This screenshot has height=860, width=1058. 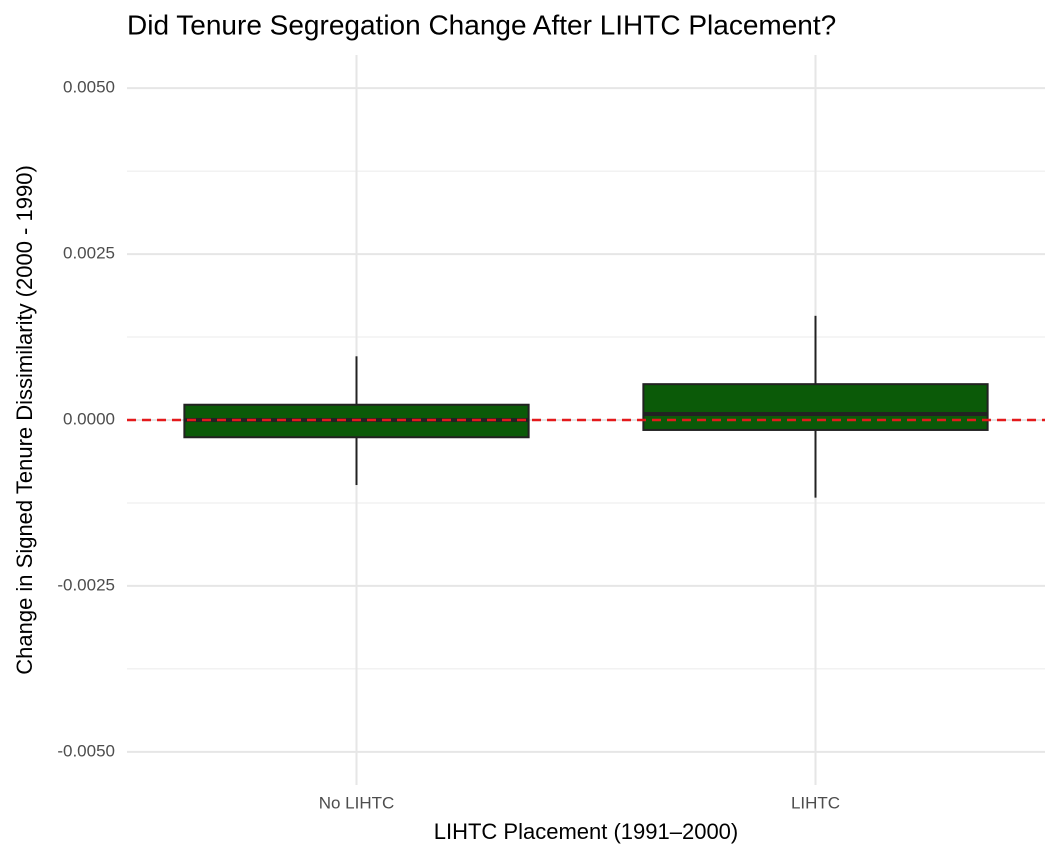 I want to click on y-tick-label: 0.0050, so click(x=89, y=87).